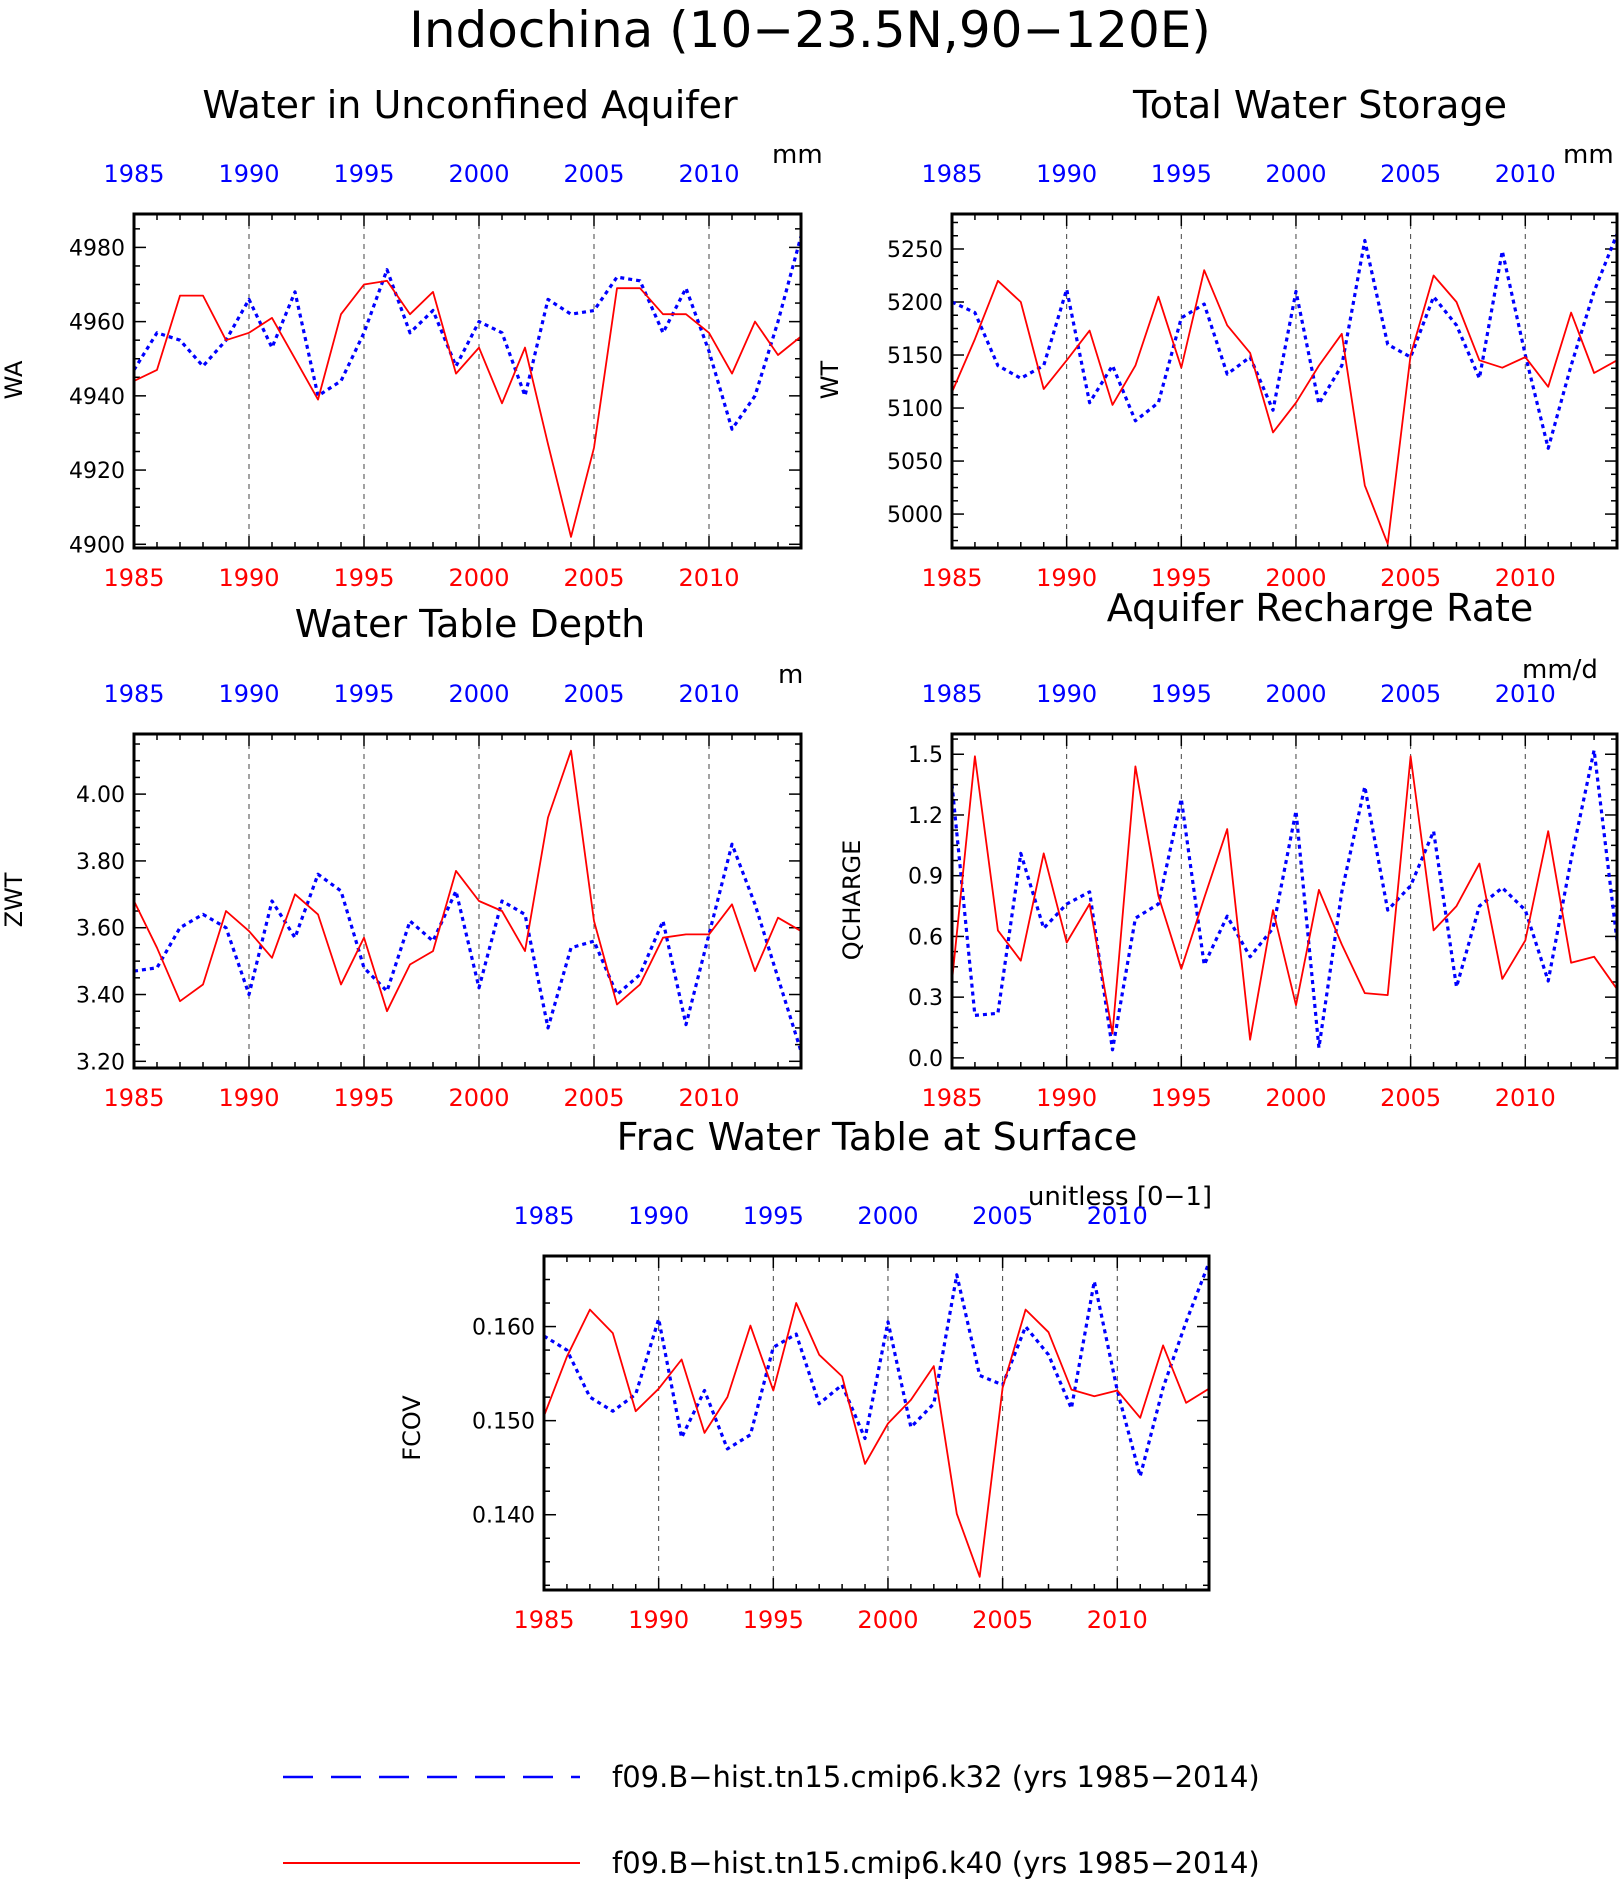 This screenshot has width=1621, height=1884. I want to click on y-tick-label: 4940, so click(97, 397).